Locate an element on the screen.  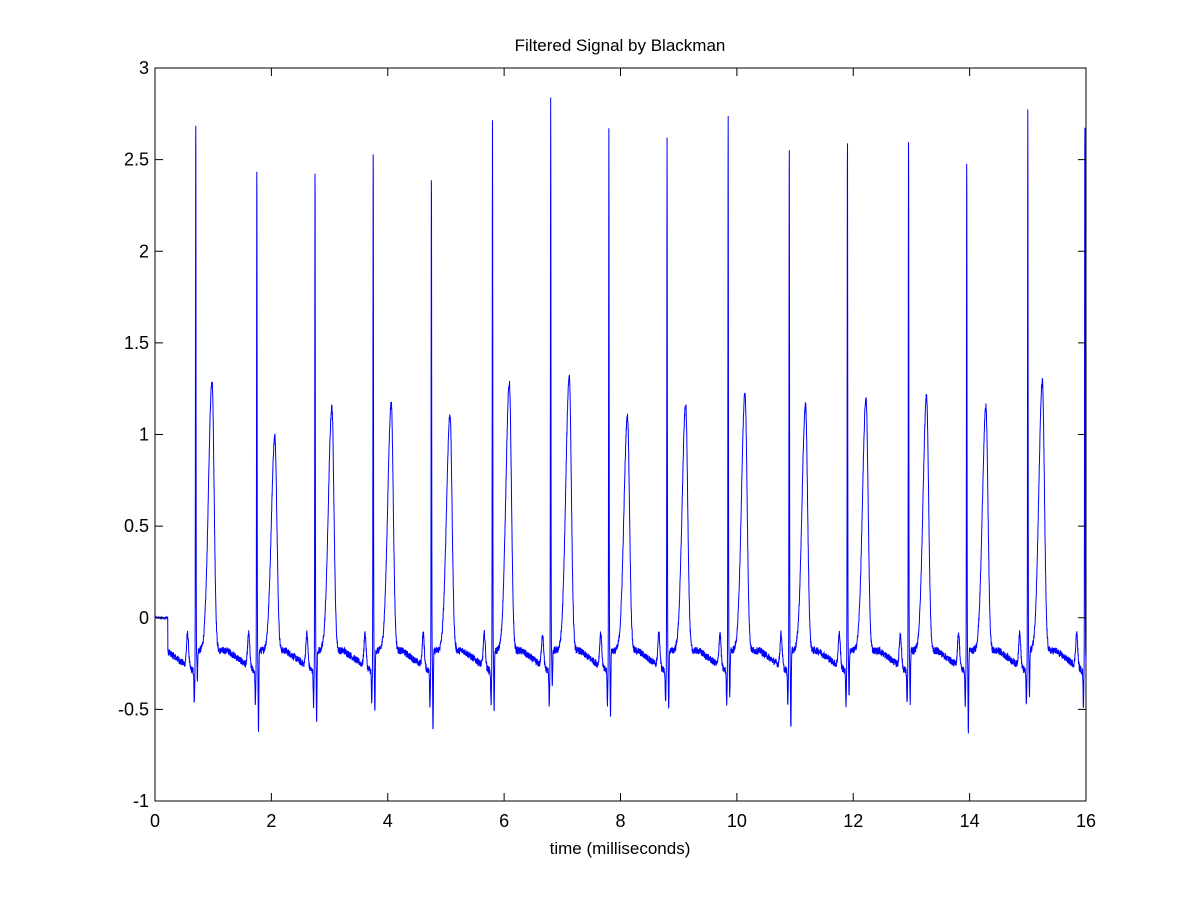
y-tick-label: 1 is located at coordinates (144, 435).